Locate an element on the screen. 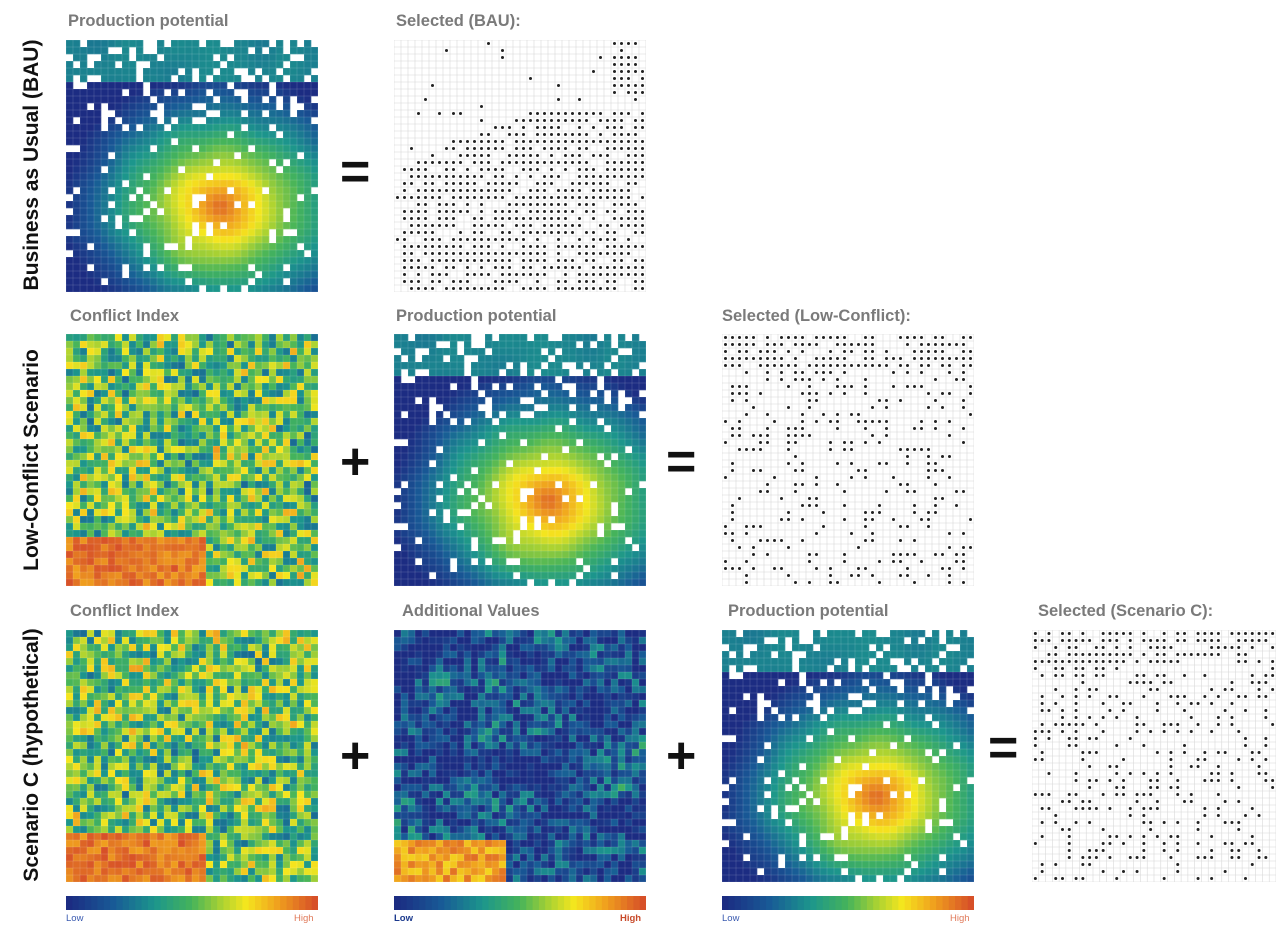 Image resolution: width=1278 pixels, height=928 pixels. plus-operator-c-2: + is located at coordinates (681, 756).